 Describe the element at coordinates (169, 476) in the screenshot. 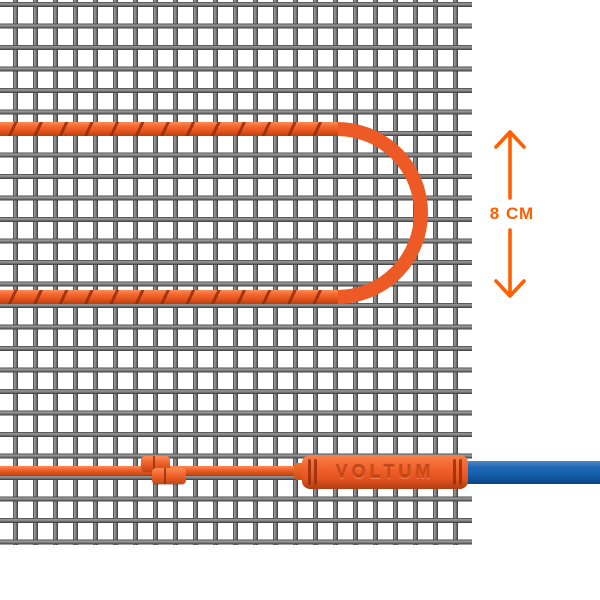

I see `cable-splice-sleeve-lower` at that location.